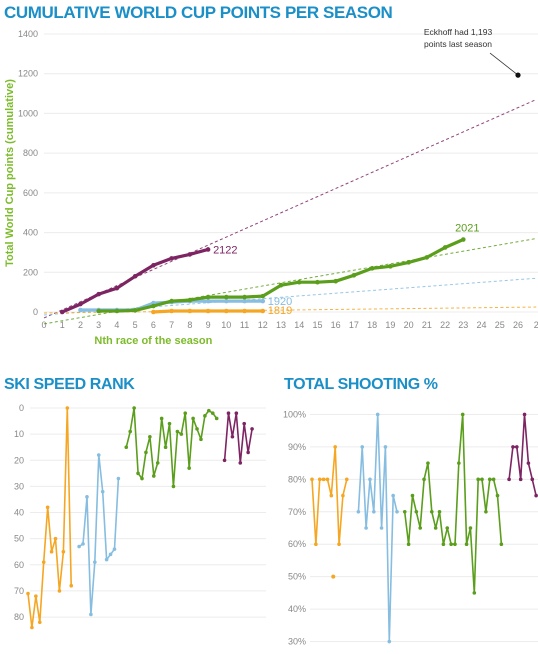 This screenshot has height=654, width=538. Describe the element at coordinates (80, 325) in the screenshot. I see `x-tick-label: 2` at that location.